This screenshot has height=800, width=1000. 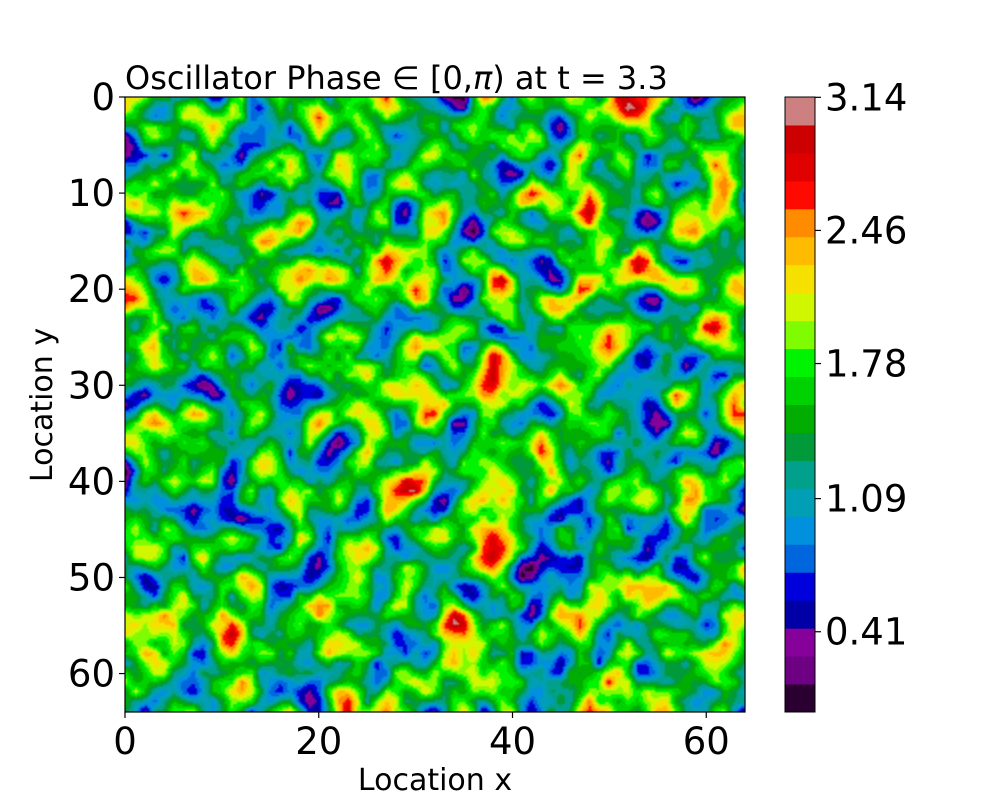 What do you see at coordinates (42, 405) in the screenshot?
I see `y-axis-label: Location y` at bounding box center [42, 405].